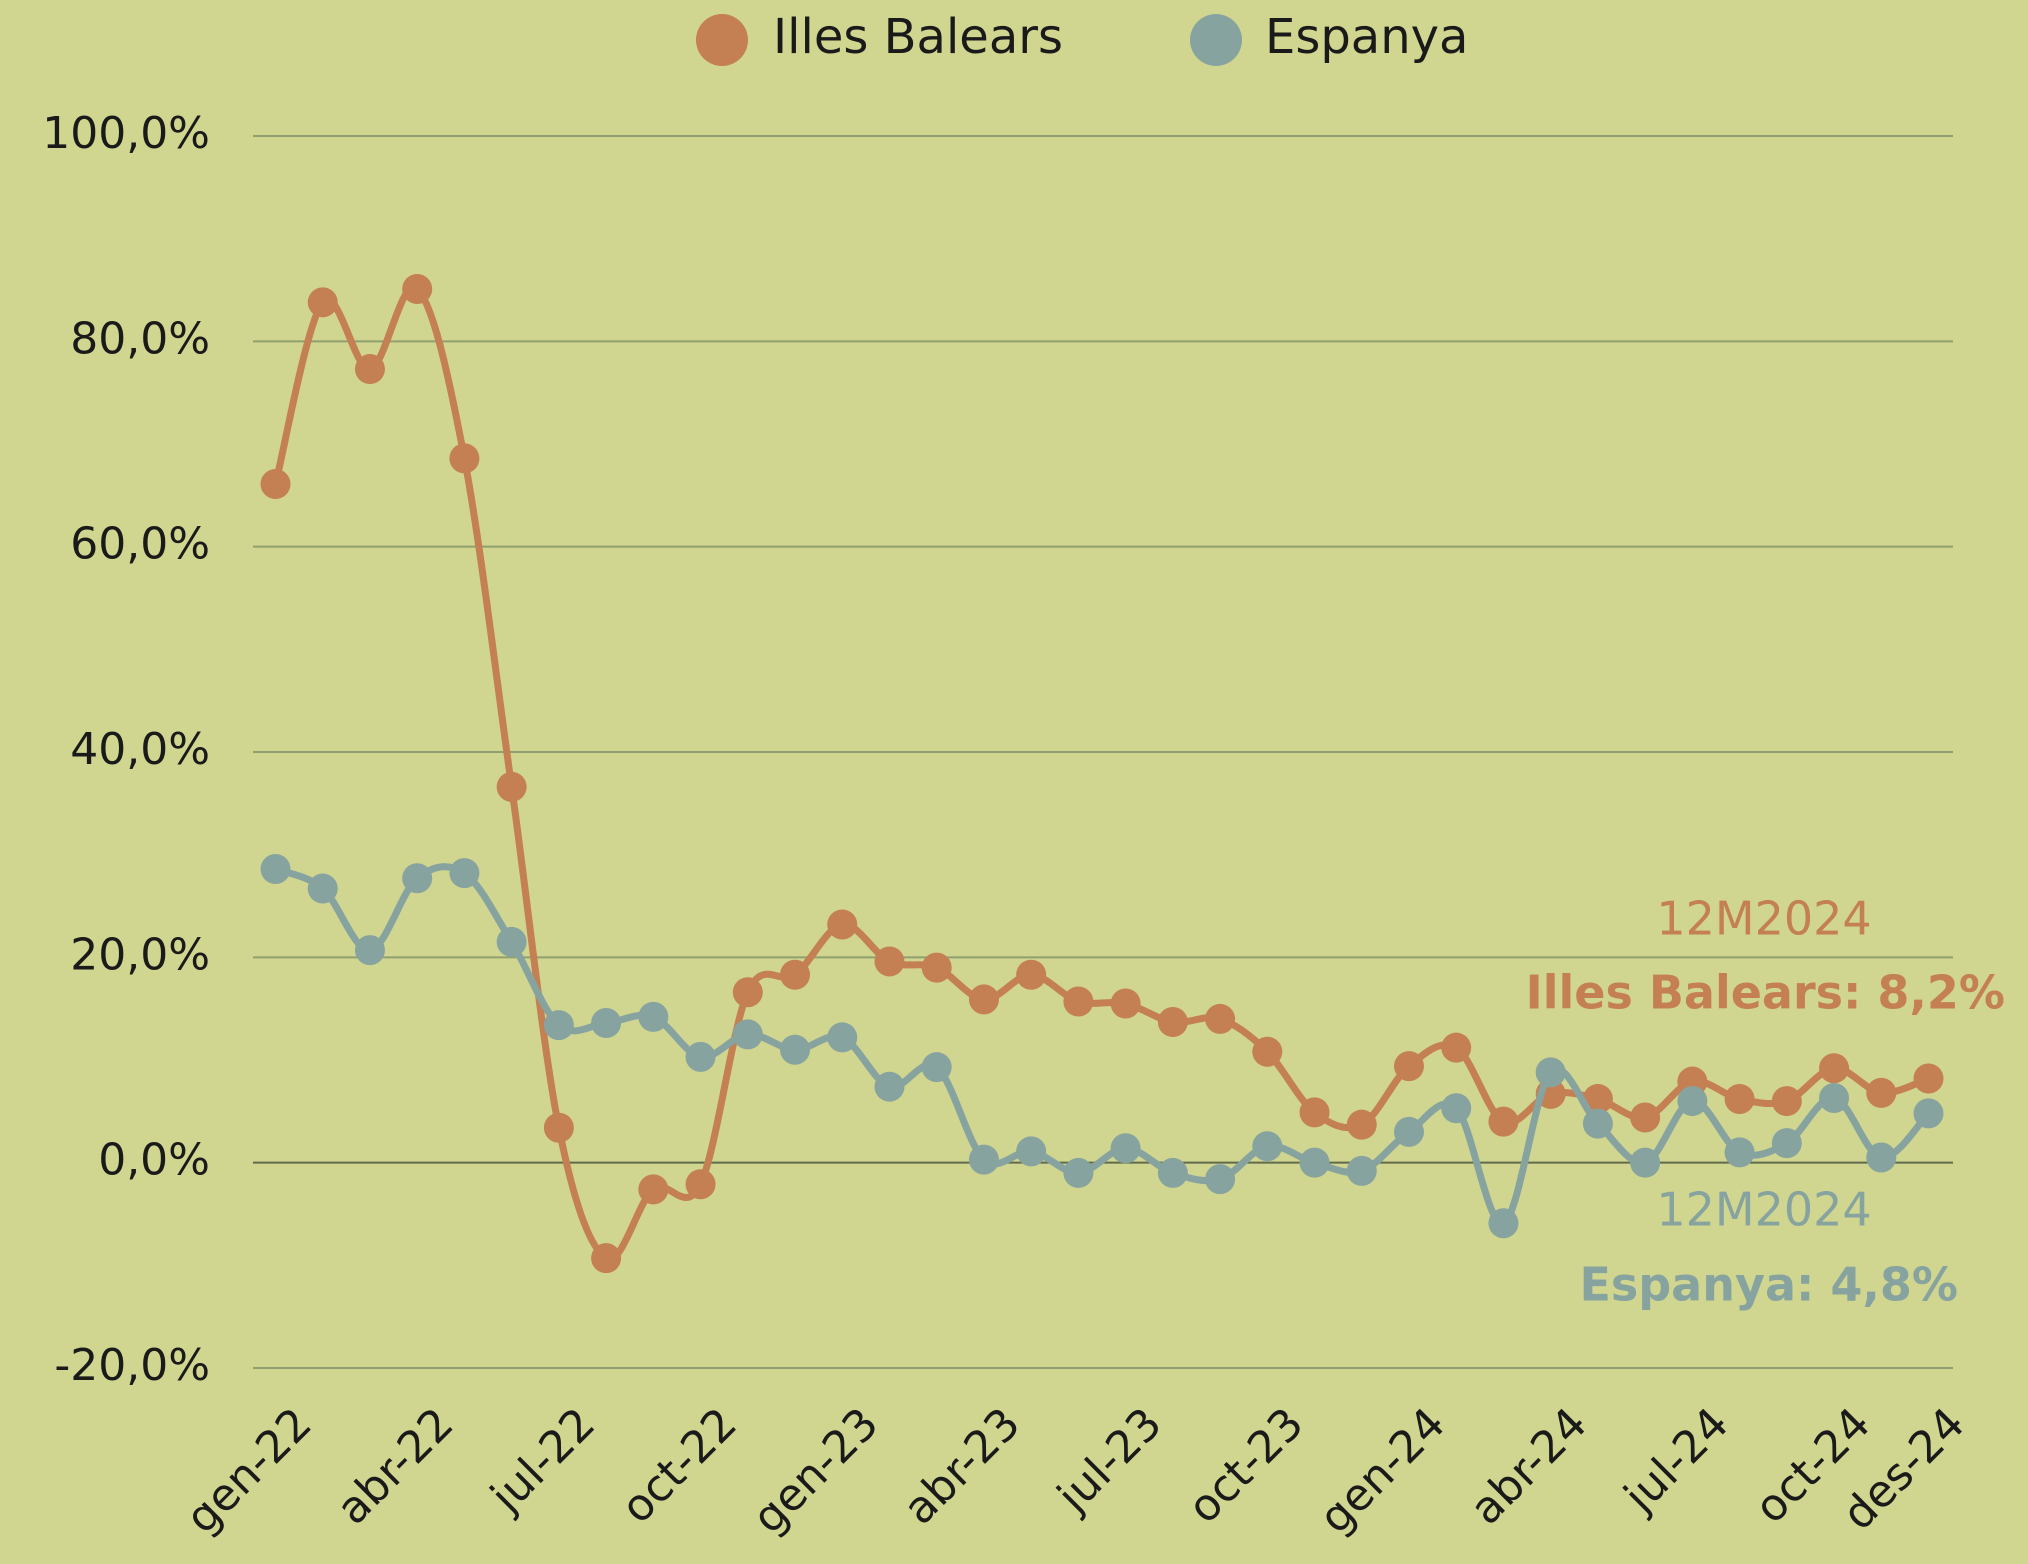 The image size is (2028, 1564). Describe the element at coordinates (140, 749) in the screenshot. I see `y-tick-label: 40,0%` at that location.